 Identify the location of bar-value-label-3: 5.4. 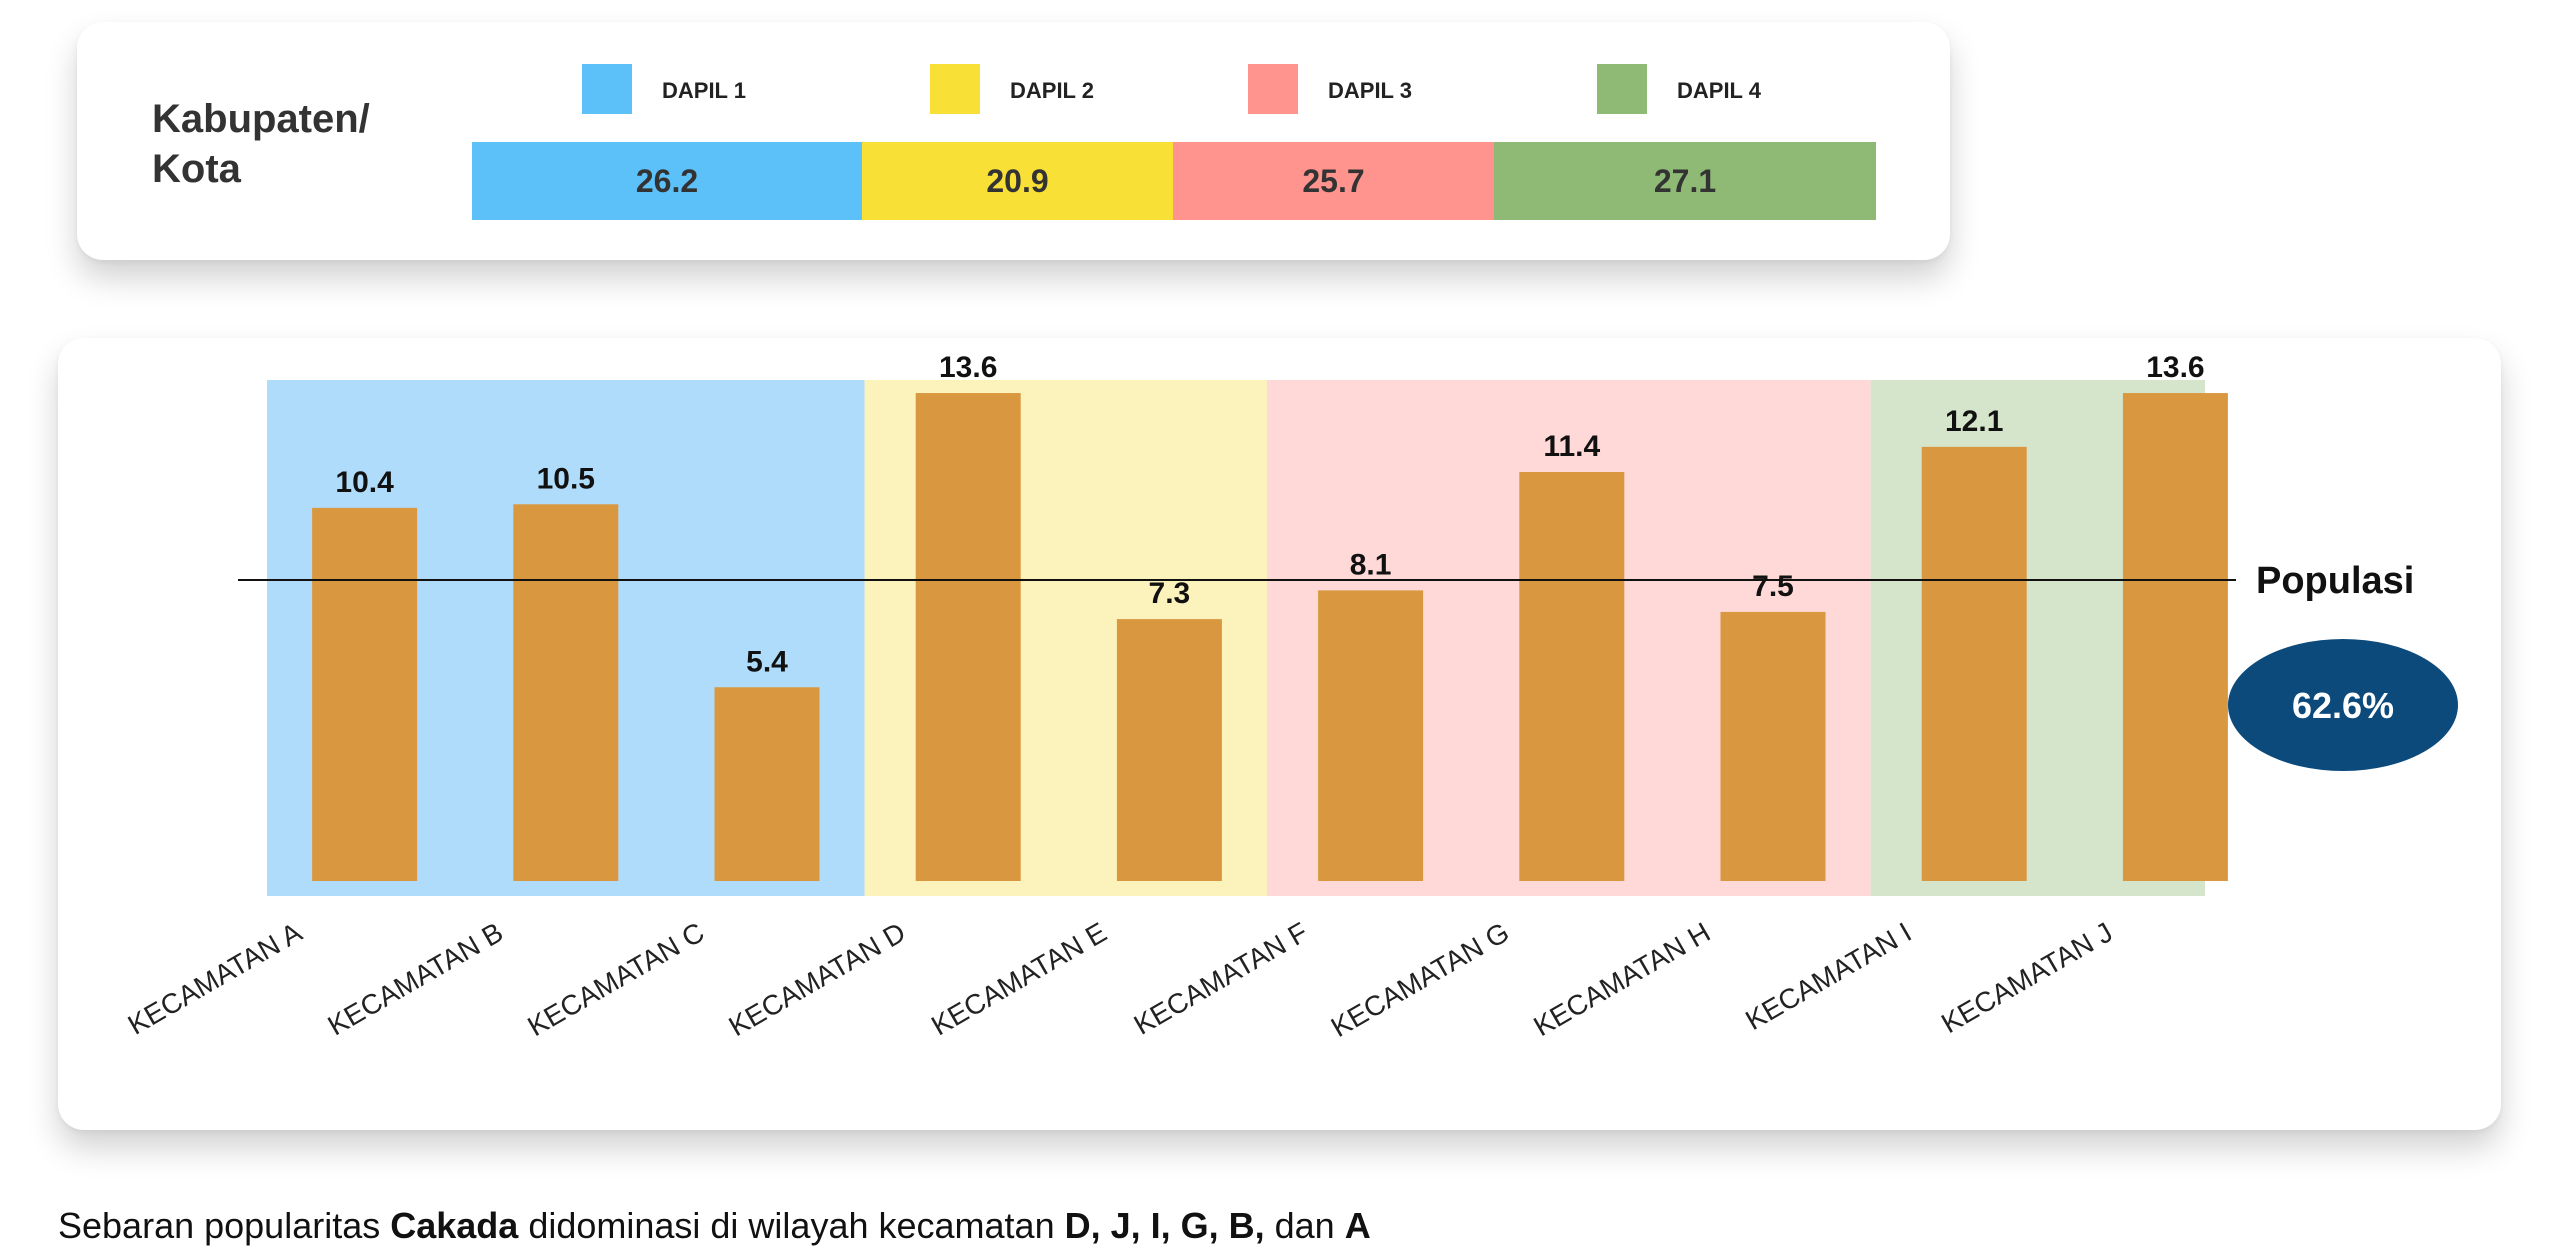
(767, 661).